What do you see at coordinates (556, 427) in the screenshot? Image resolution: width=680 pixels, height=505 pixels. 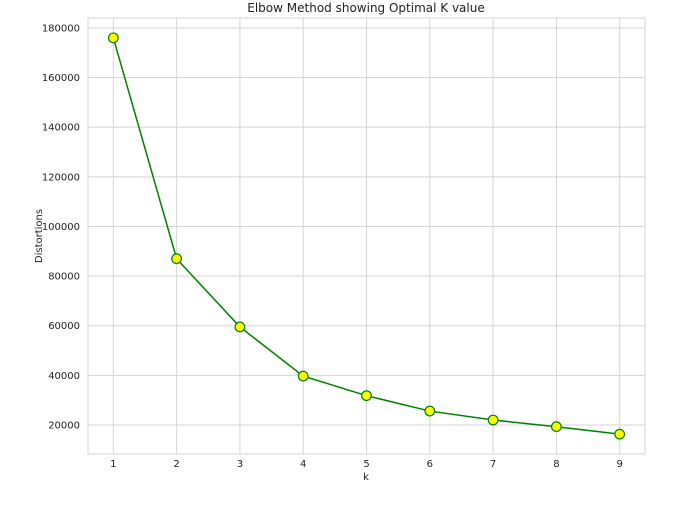 I see `data-point-k8` at bounding box center [556, 427].